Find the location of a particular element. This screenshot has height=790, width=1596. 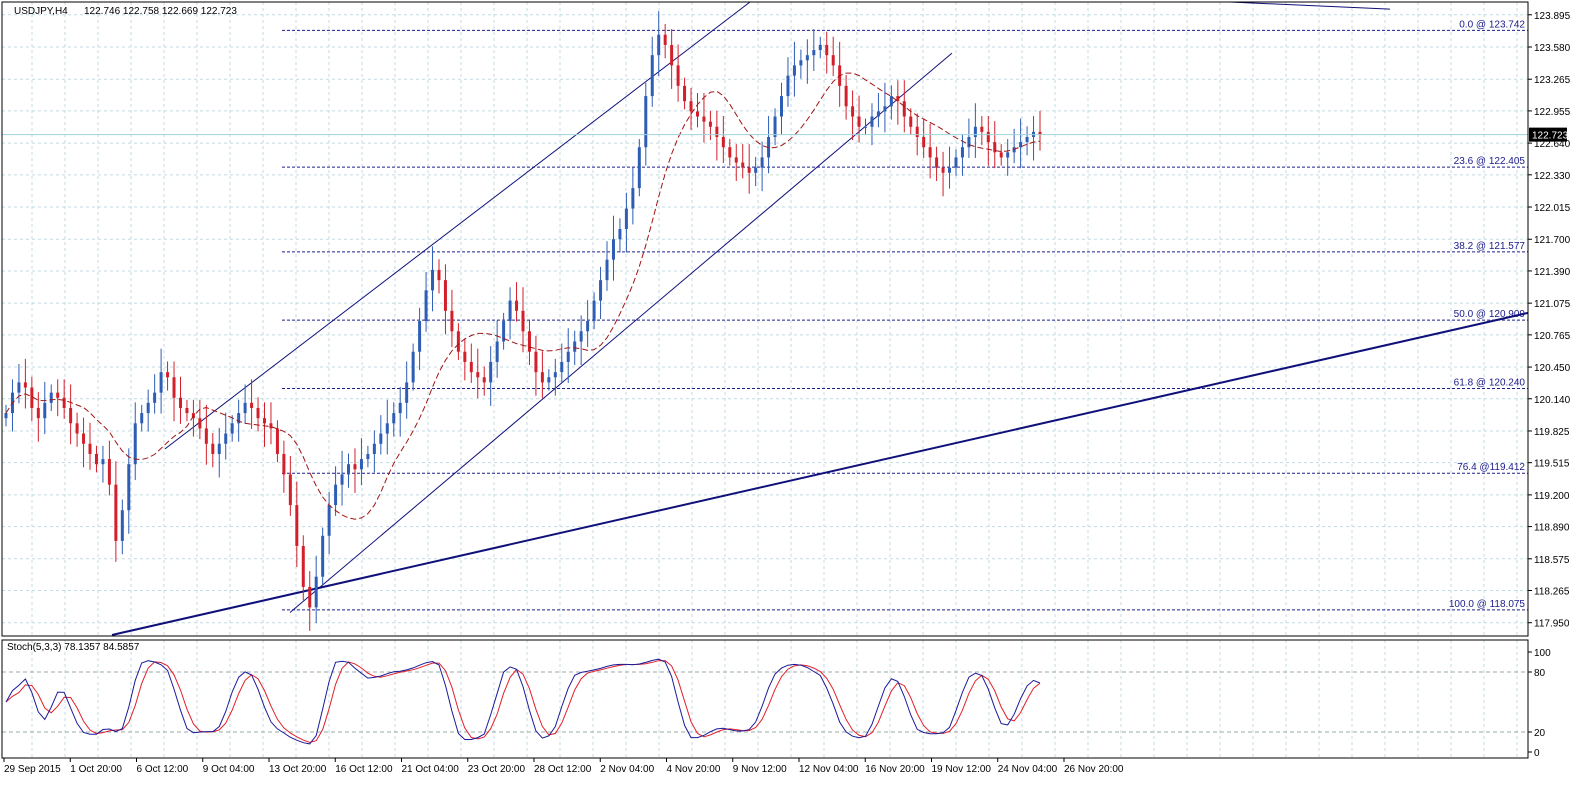

fib-level-label: 38.2 @ 121.577 is located at coordinates (1490, 246).